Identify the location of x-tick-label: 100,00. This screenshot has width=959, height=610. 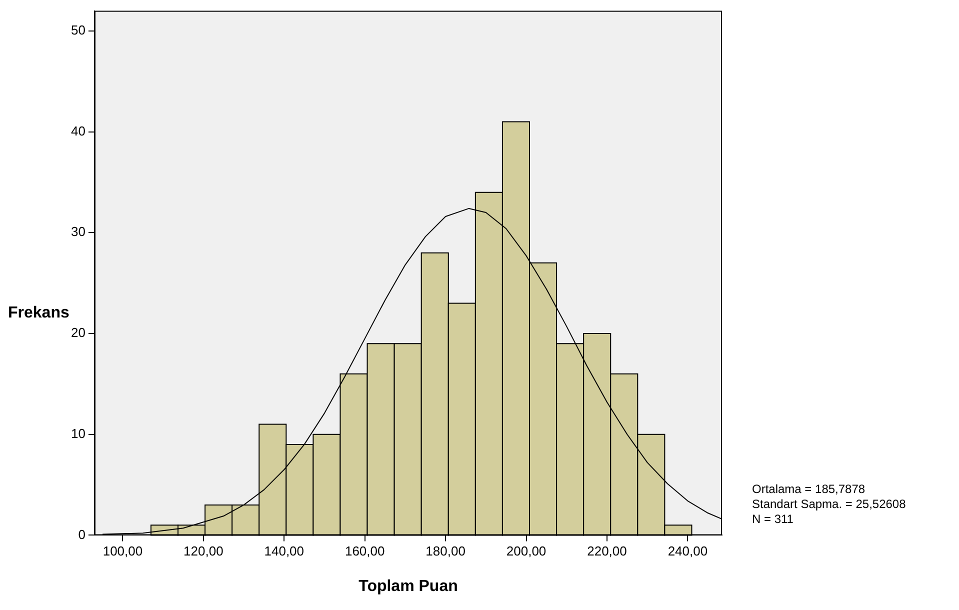
(122, 551).